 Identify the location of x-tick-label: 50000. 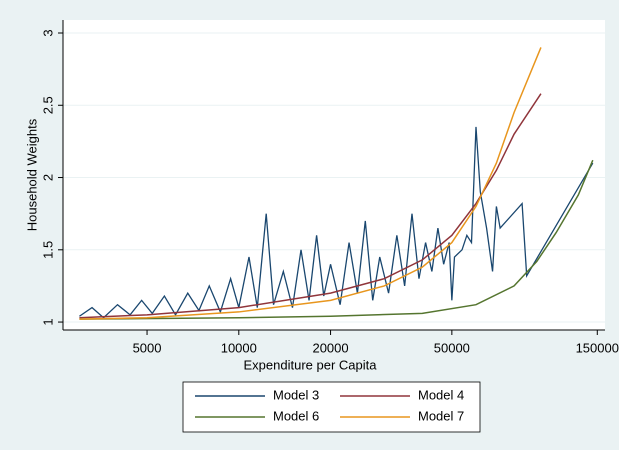
(452, 347).